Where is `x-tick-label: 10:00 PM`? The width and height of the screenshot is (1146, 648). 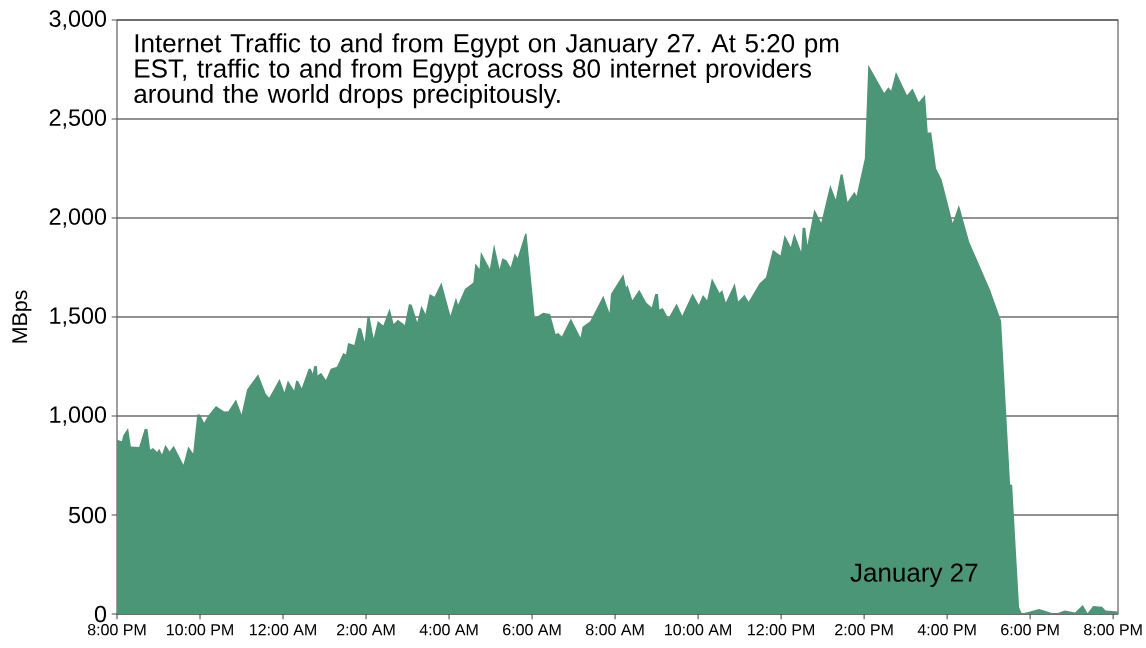 x-tick-label: 10:00 PM is located at coordinates (199, 630).